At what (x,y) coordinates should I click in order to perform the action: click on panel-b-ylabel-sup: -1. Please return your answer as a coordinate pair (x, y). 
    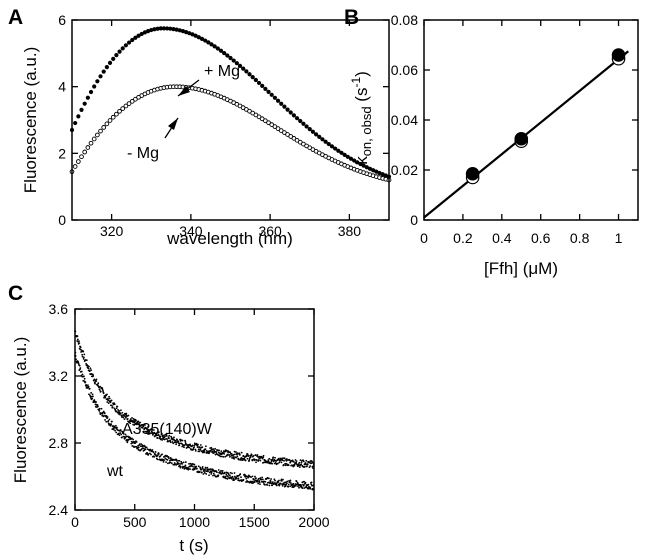
    Looking at the image, I should click on (356, 82).